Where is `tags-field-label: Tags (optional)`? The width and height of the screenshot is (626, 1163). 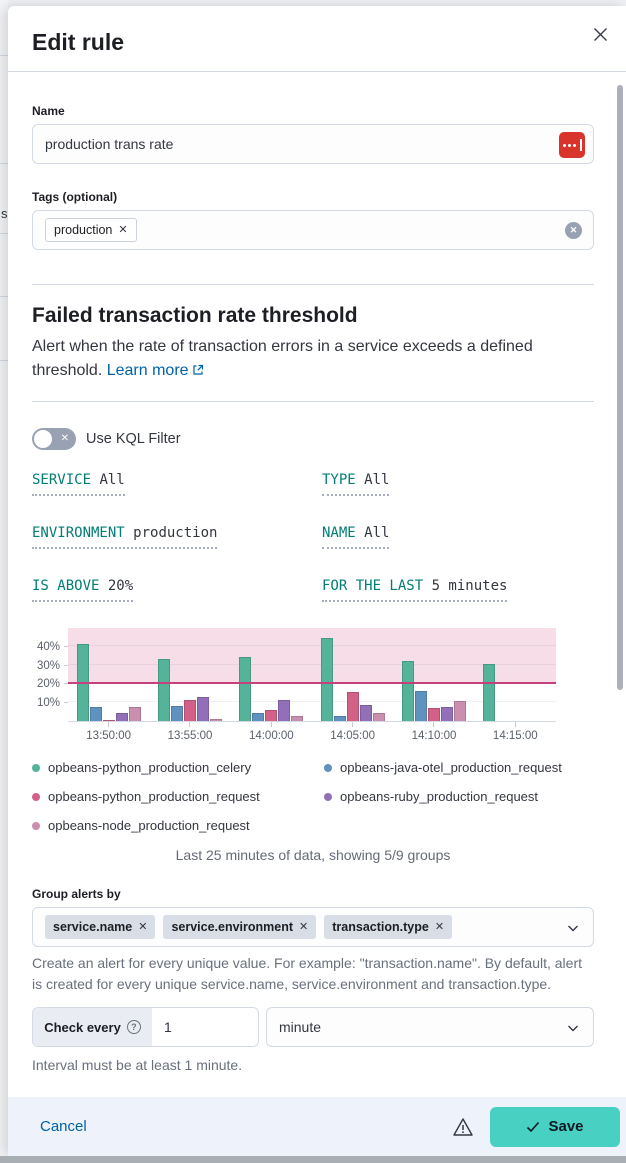
tags-field-label: Tags (optional) is located at coordinates (75, 197).